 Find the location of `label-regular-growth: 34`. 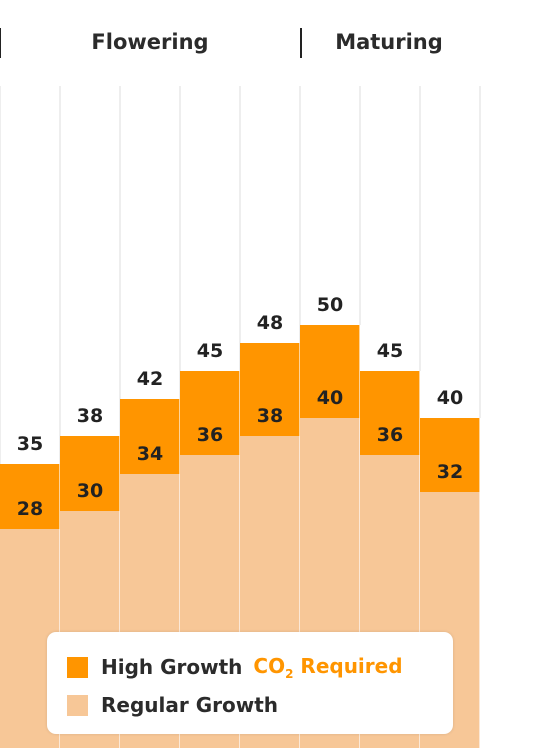

label-regular-growth: 34 is located at coordinates (150, 454).